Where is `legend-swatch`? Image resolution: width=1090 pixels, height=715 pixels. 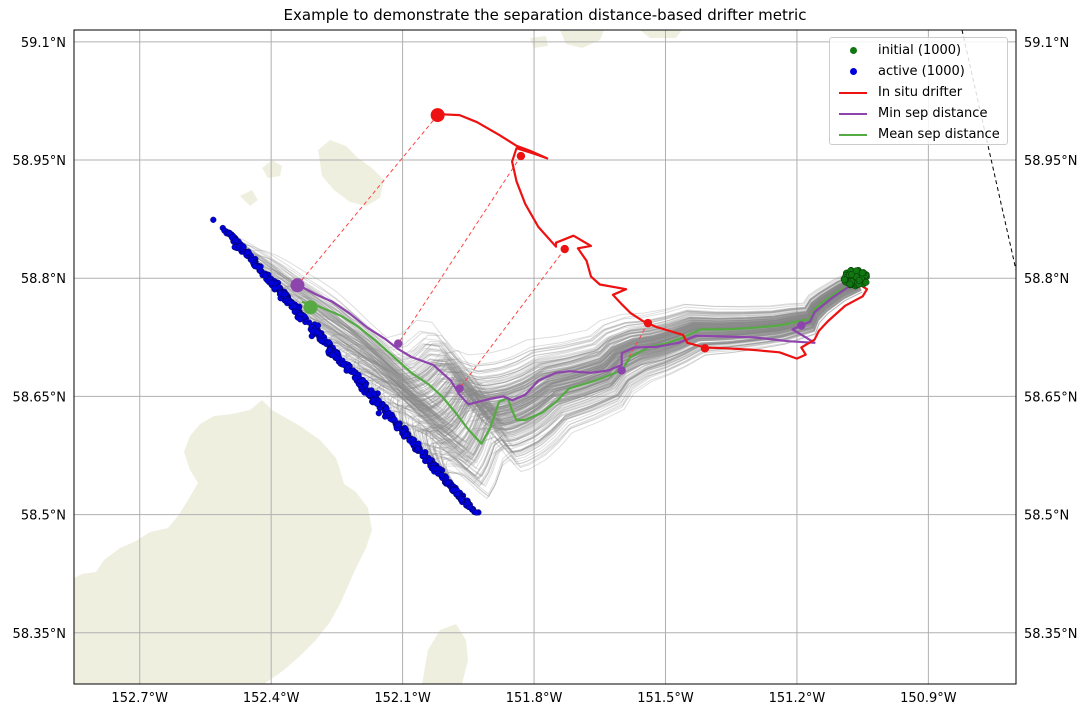 legend-swatch is located at coordinates (853, 50).